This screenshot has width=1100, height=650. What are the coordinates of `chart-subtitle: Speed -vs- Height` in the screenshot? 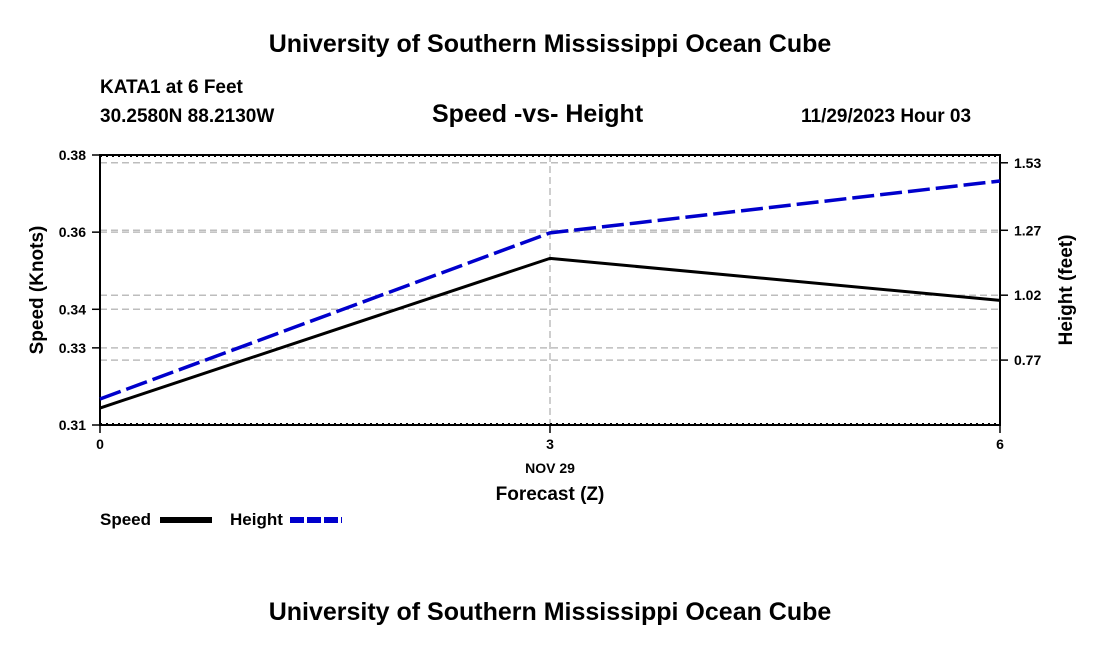 It's located at (538, 114).